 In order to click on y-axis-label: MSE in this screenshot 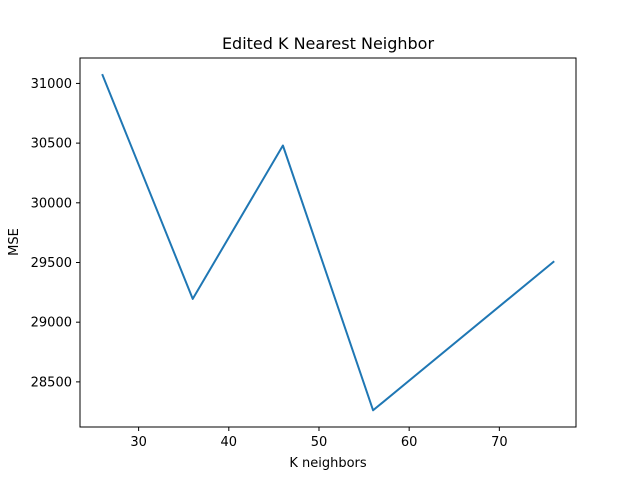, I will do `click(14, 242)`.